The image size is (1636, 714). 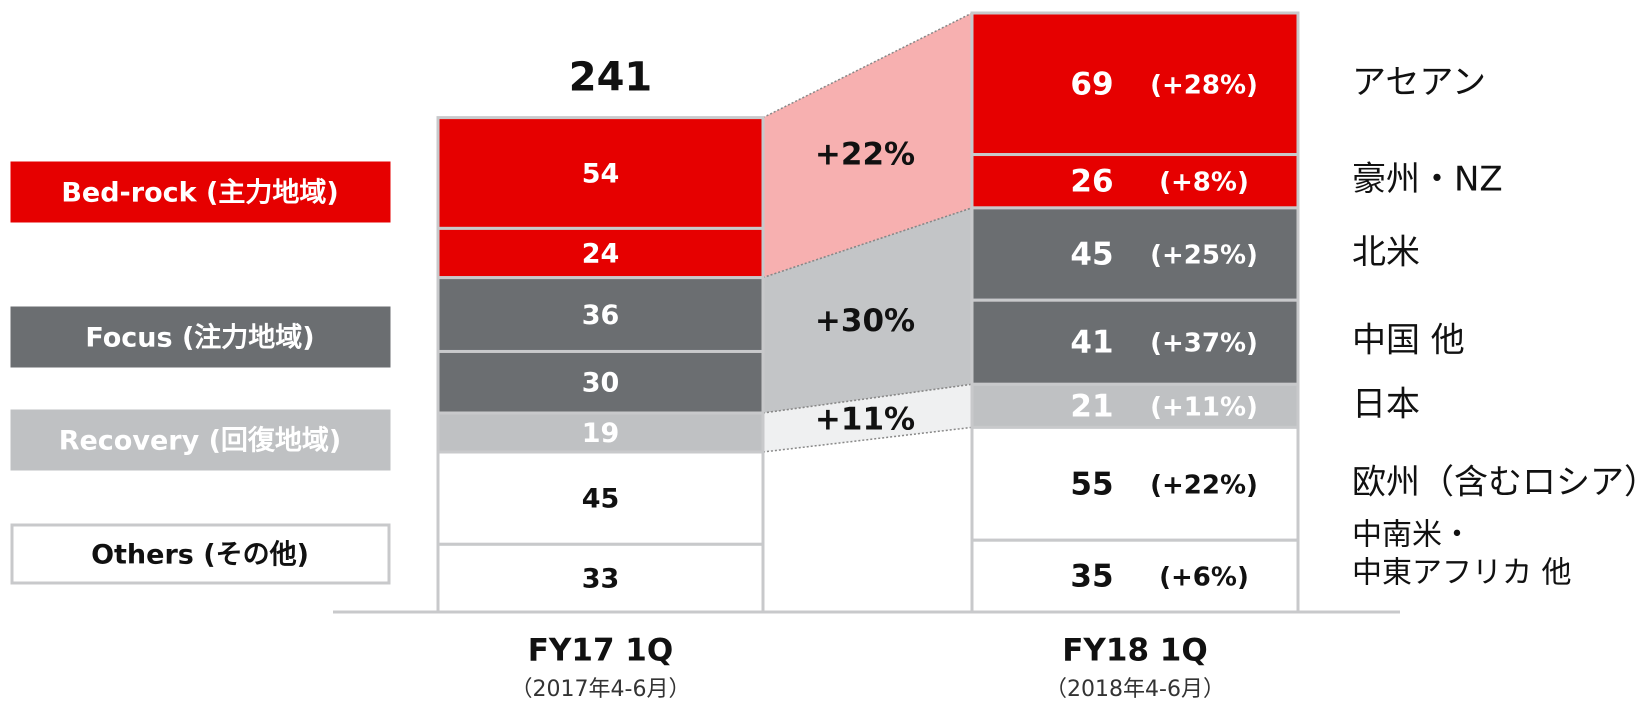 I want to click on region-label: 北米, so click(x=1386, y=253).